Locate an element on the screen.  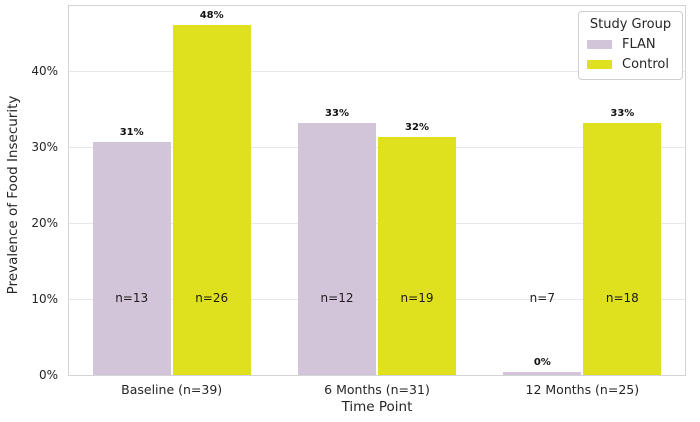
x-axis-label: Time Point is located at coordinates (377, 407).